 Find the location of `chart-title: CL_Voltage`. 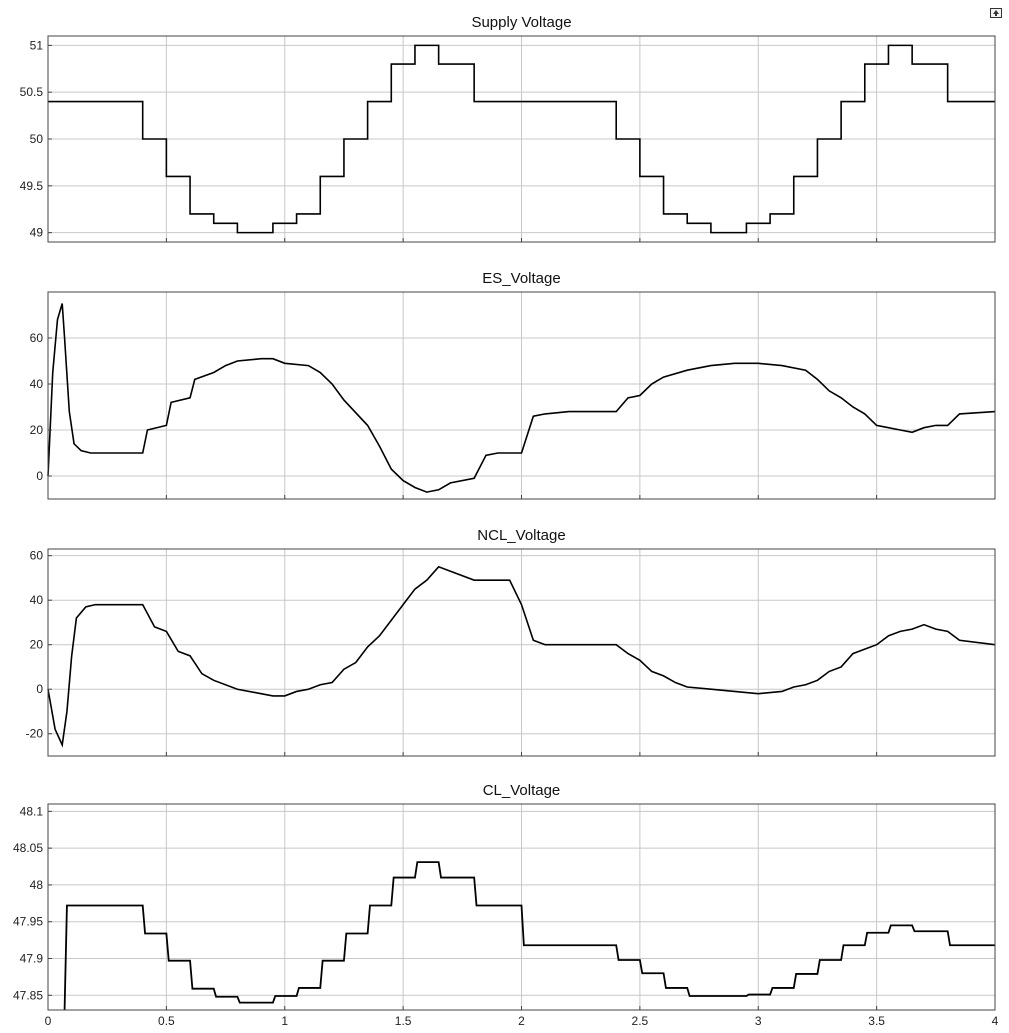

chart-title: CL_Voltage is located at coordinates (522, 790).